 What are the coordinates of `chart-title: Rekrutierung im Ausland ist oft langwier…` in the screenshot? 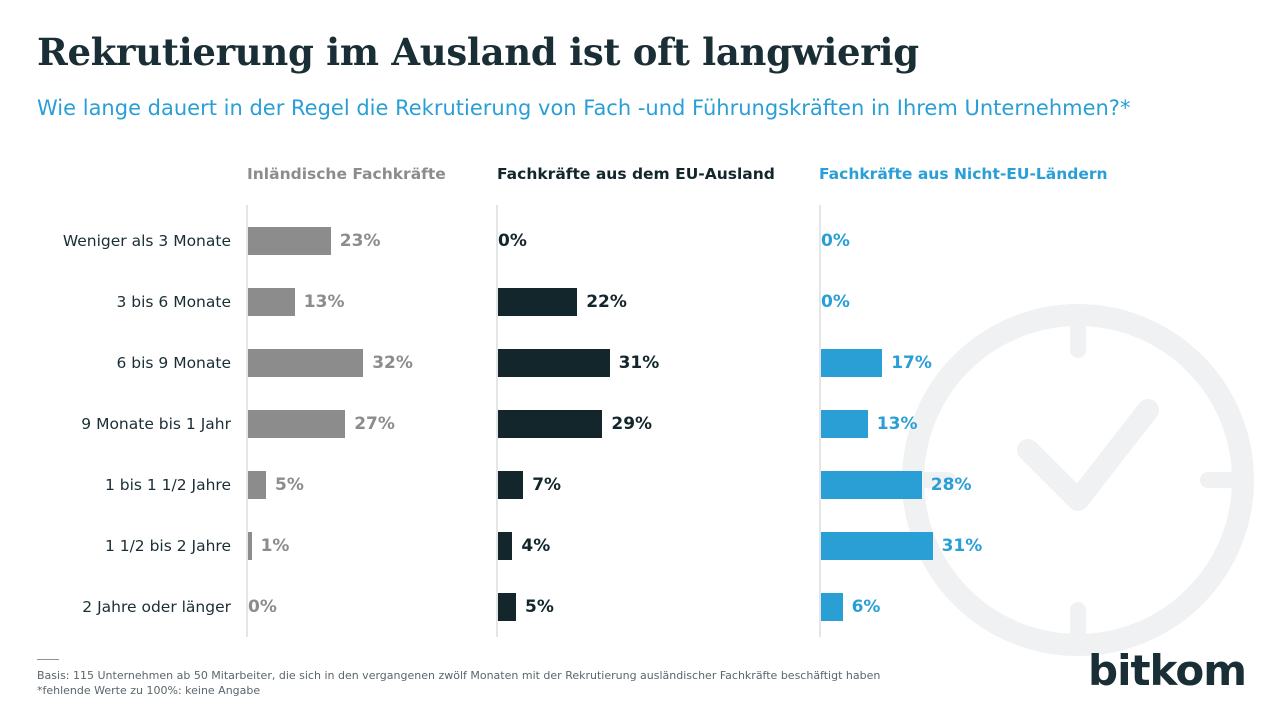 It's located at (478, 52).